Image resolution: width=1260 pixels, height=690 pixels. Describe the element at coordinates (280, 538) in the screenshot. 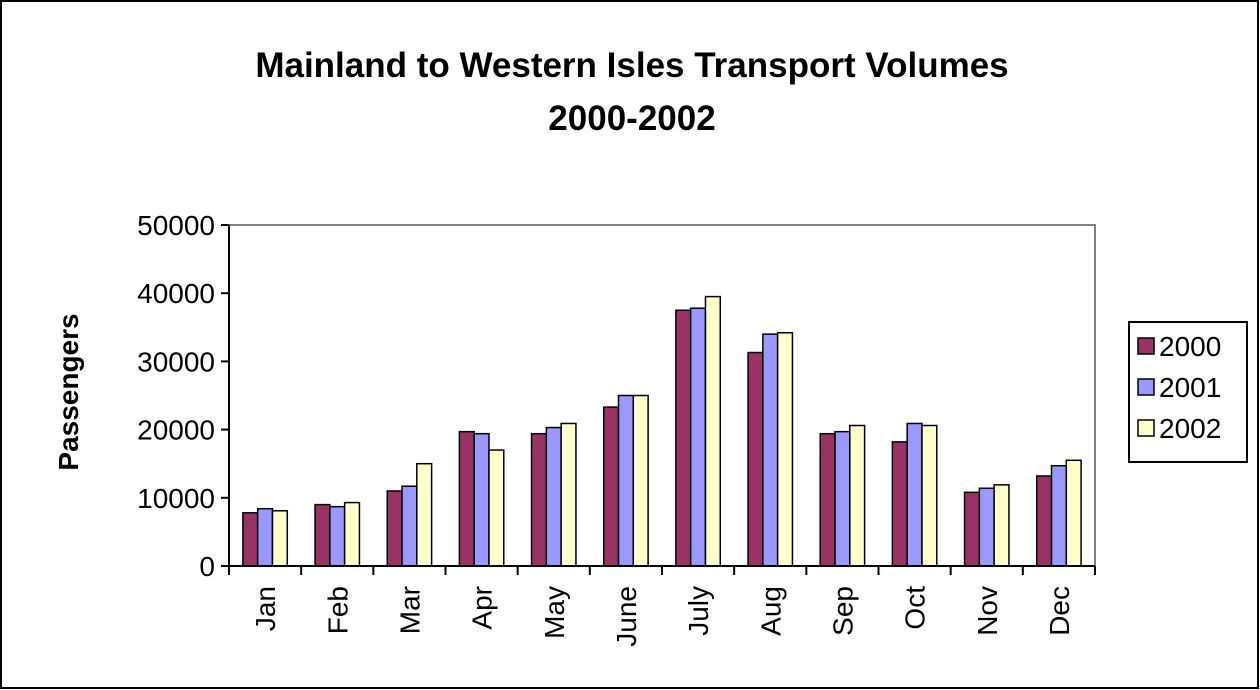

I see `bar-2002-jan` at that location.